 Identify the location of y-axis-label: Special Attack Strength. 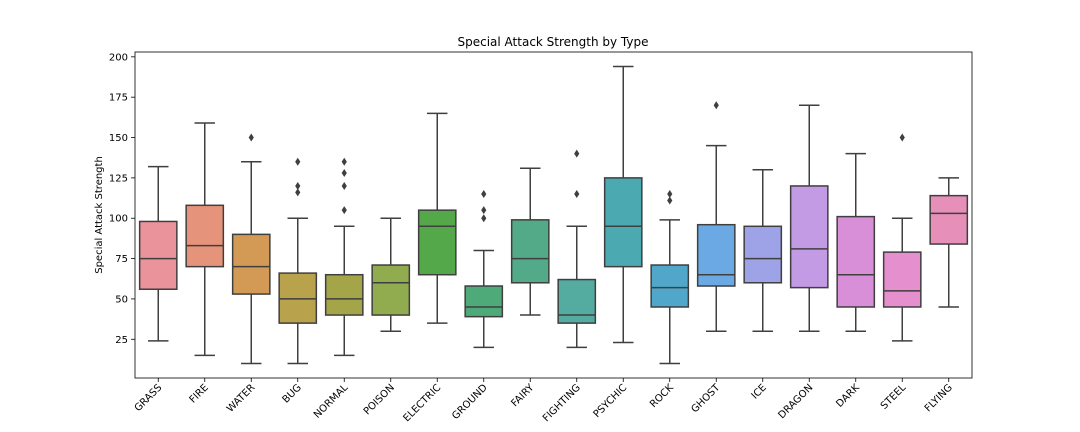
(99, 215).